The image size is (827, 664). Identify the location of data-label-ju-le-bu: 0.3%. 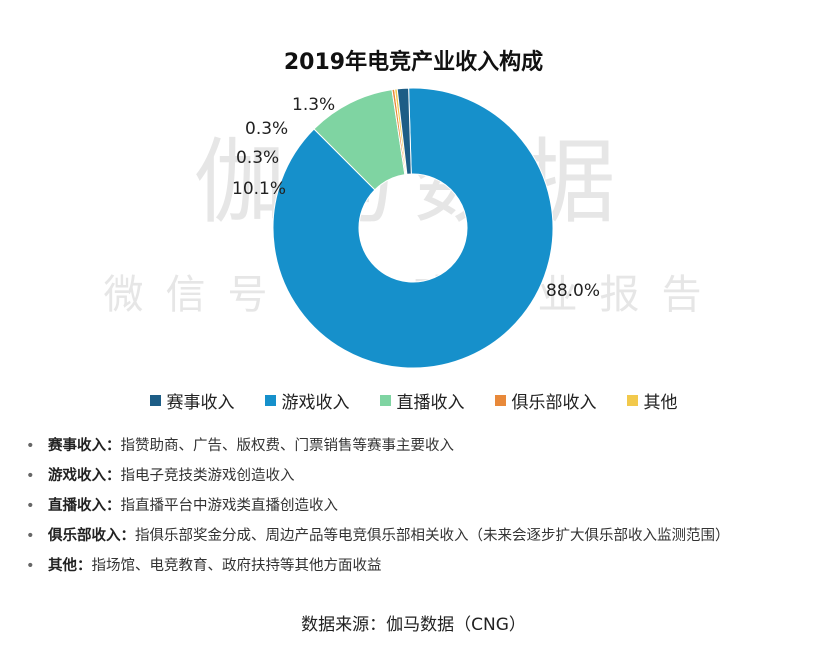
(257, 158).